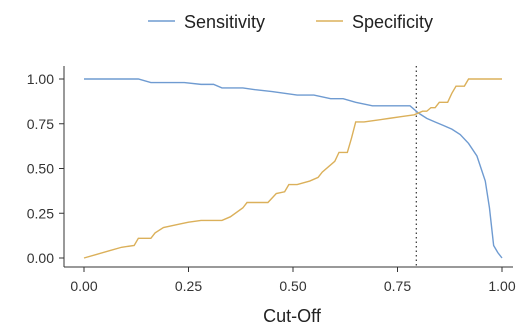  Describe the element at coordinates (40, 79) in the screenshot. I see `y-tick-label: 1.00` at that location.